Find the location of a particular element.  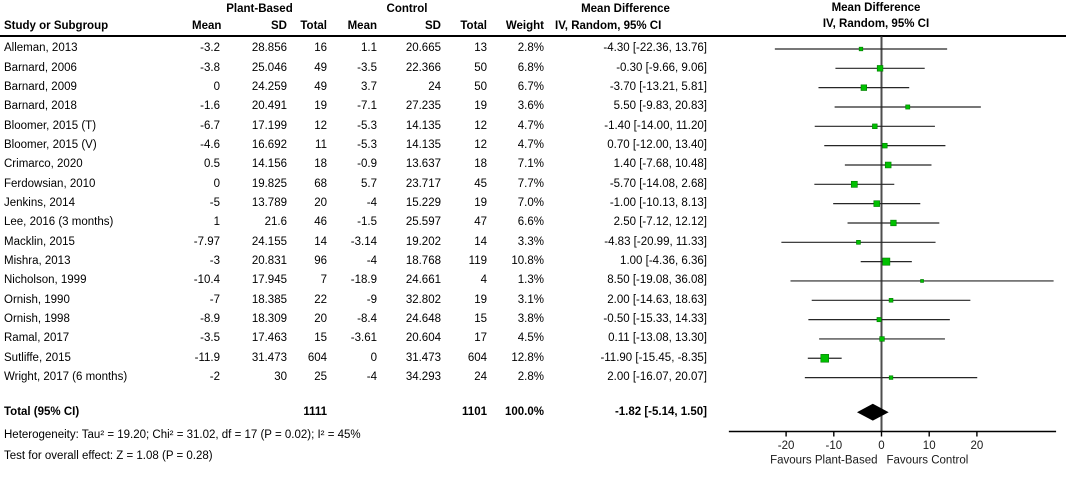

sd1-cell: 14.156 is located at coordinates (269, 164).